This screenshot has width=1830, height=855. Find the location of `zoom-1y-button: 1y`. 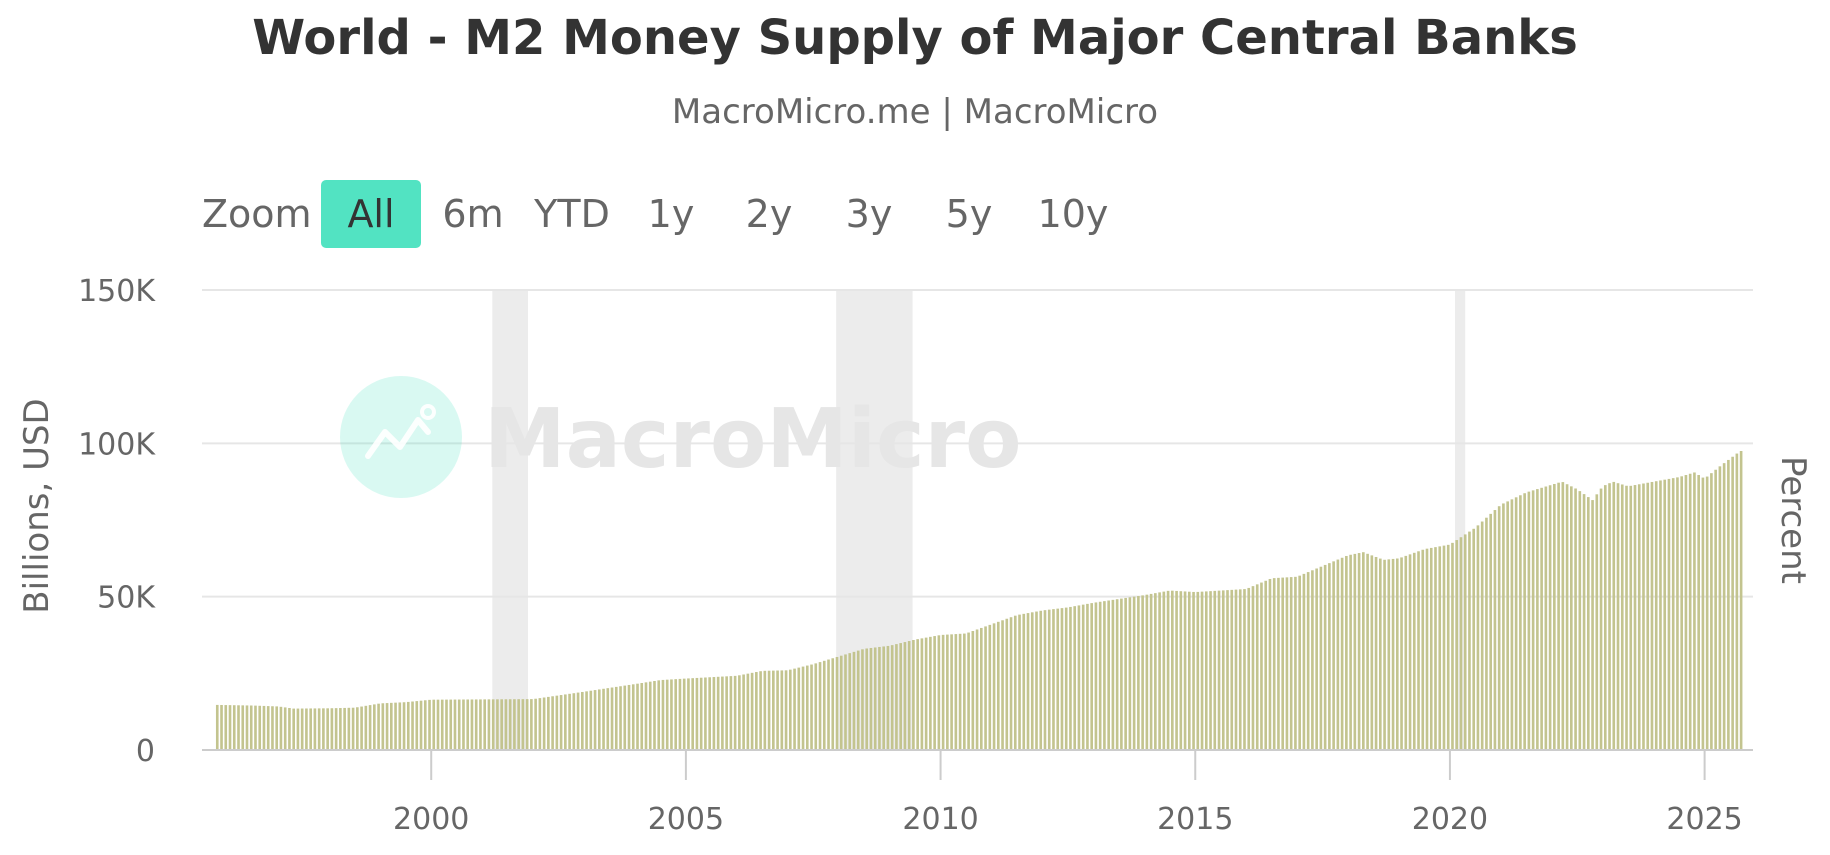

zoom-1y-button: 1y is located at coordinates (671, 214).